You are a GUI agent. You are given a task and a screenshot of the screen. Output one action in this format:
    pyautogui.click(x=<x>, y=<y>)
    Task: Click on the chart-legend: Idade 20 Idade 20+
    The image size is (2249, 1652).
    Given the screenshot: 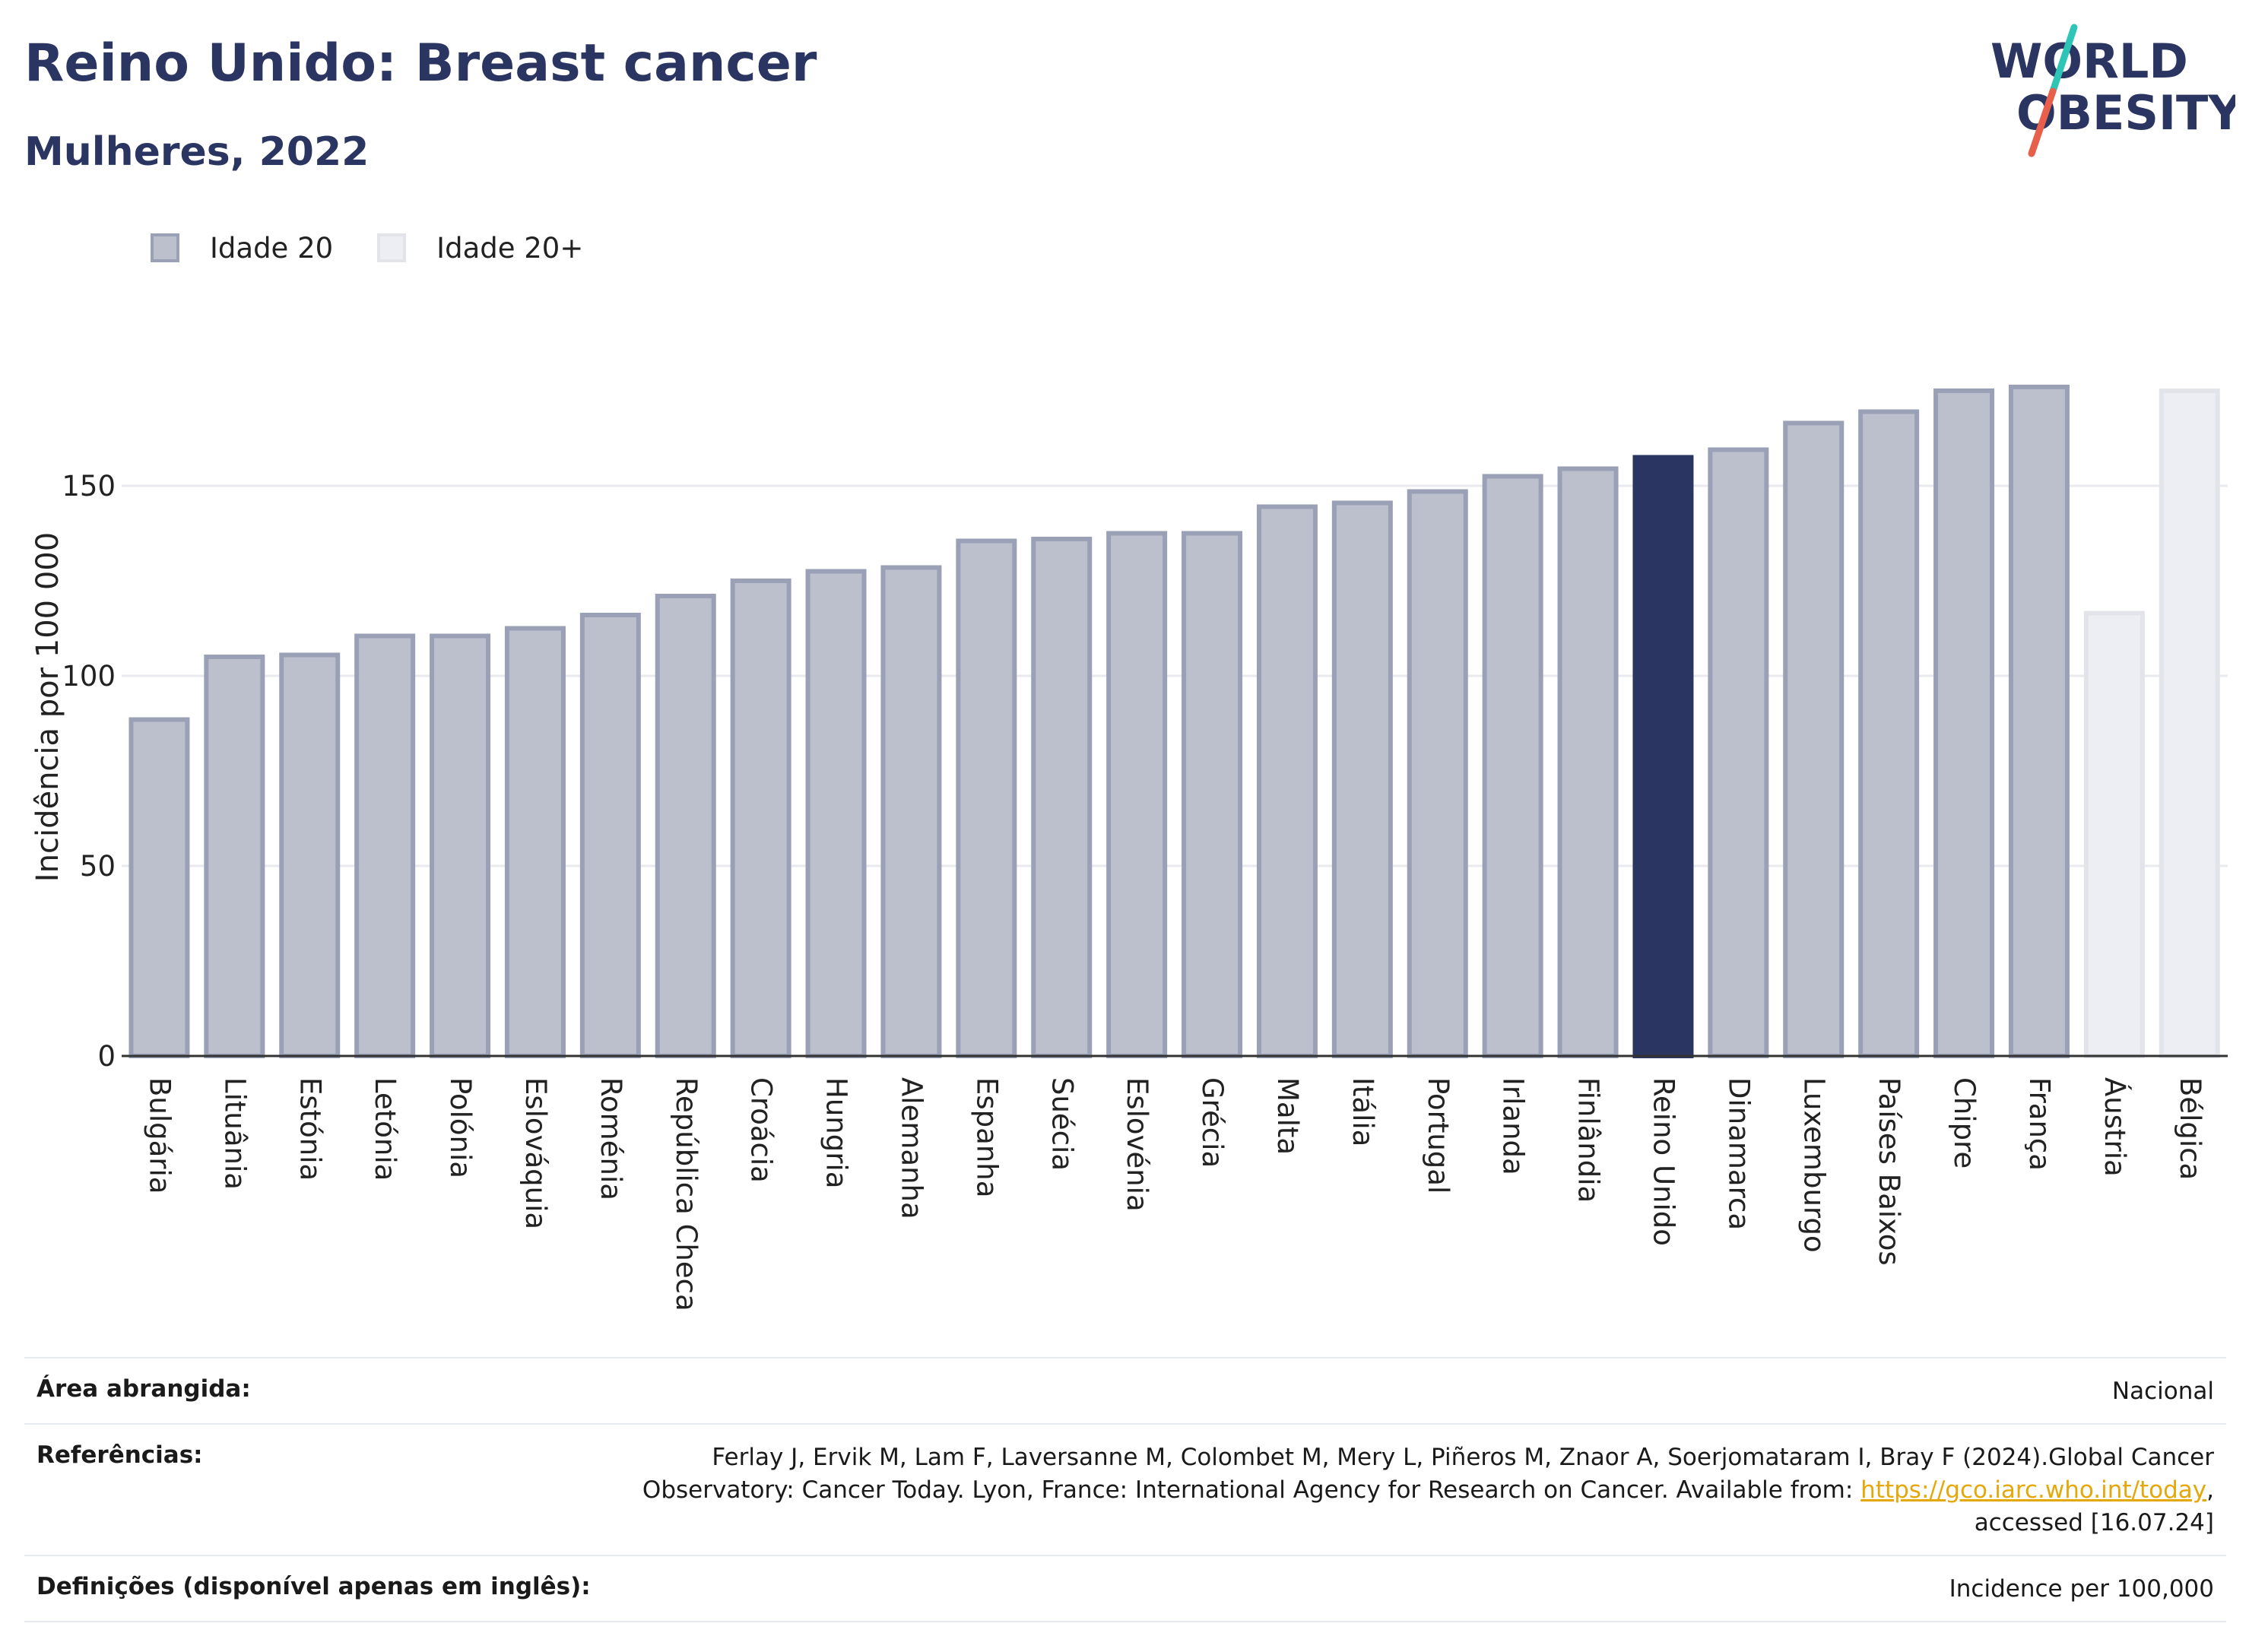 What is the action you would take?
    pyautogui.click(x=389, y=248)
    